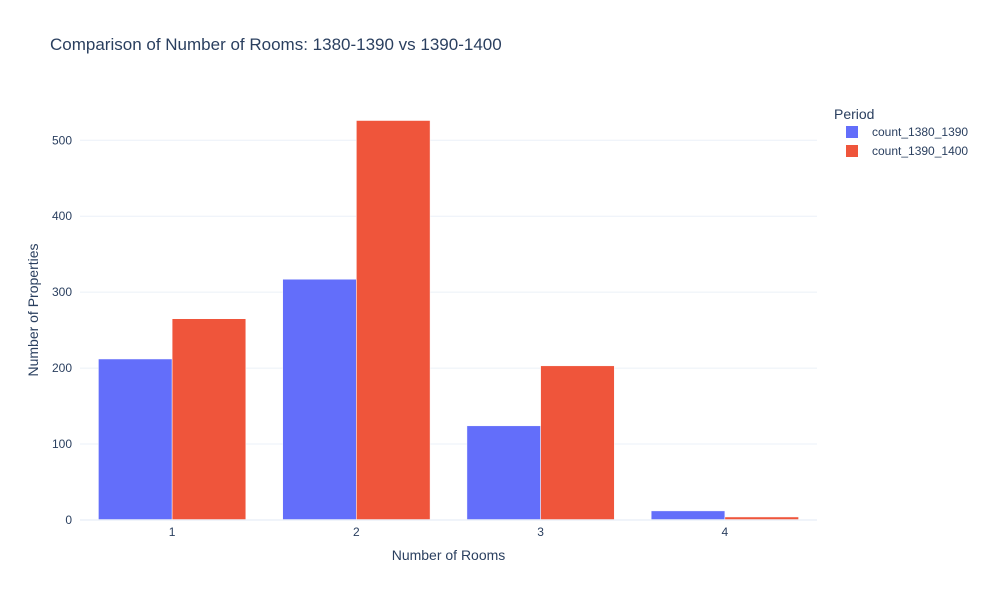 Image resolution: width=1000 pixels, height=605 pixels. I want to click on legend: Period count_1380_1390 count_1390_1400, so click(901, 132).